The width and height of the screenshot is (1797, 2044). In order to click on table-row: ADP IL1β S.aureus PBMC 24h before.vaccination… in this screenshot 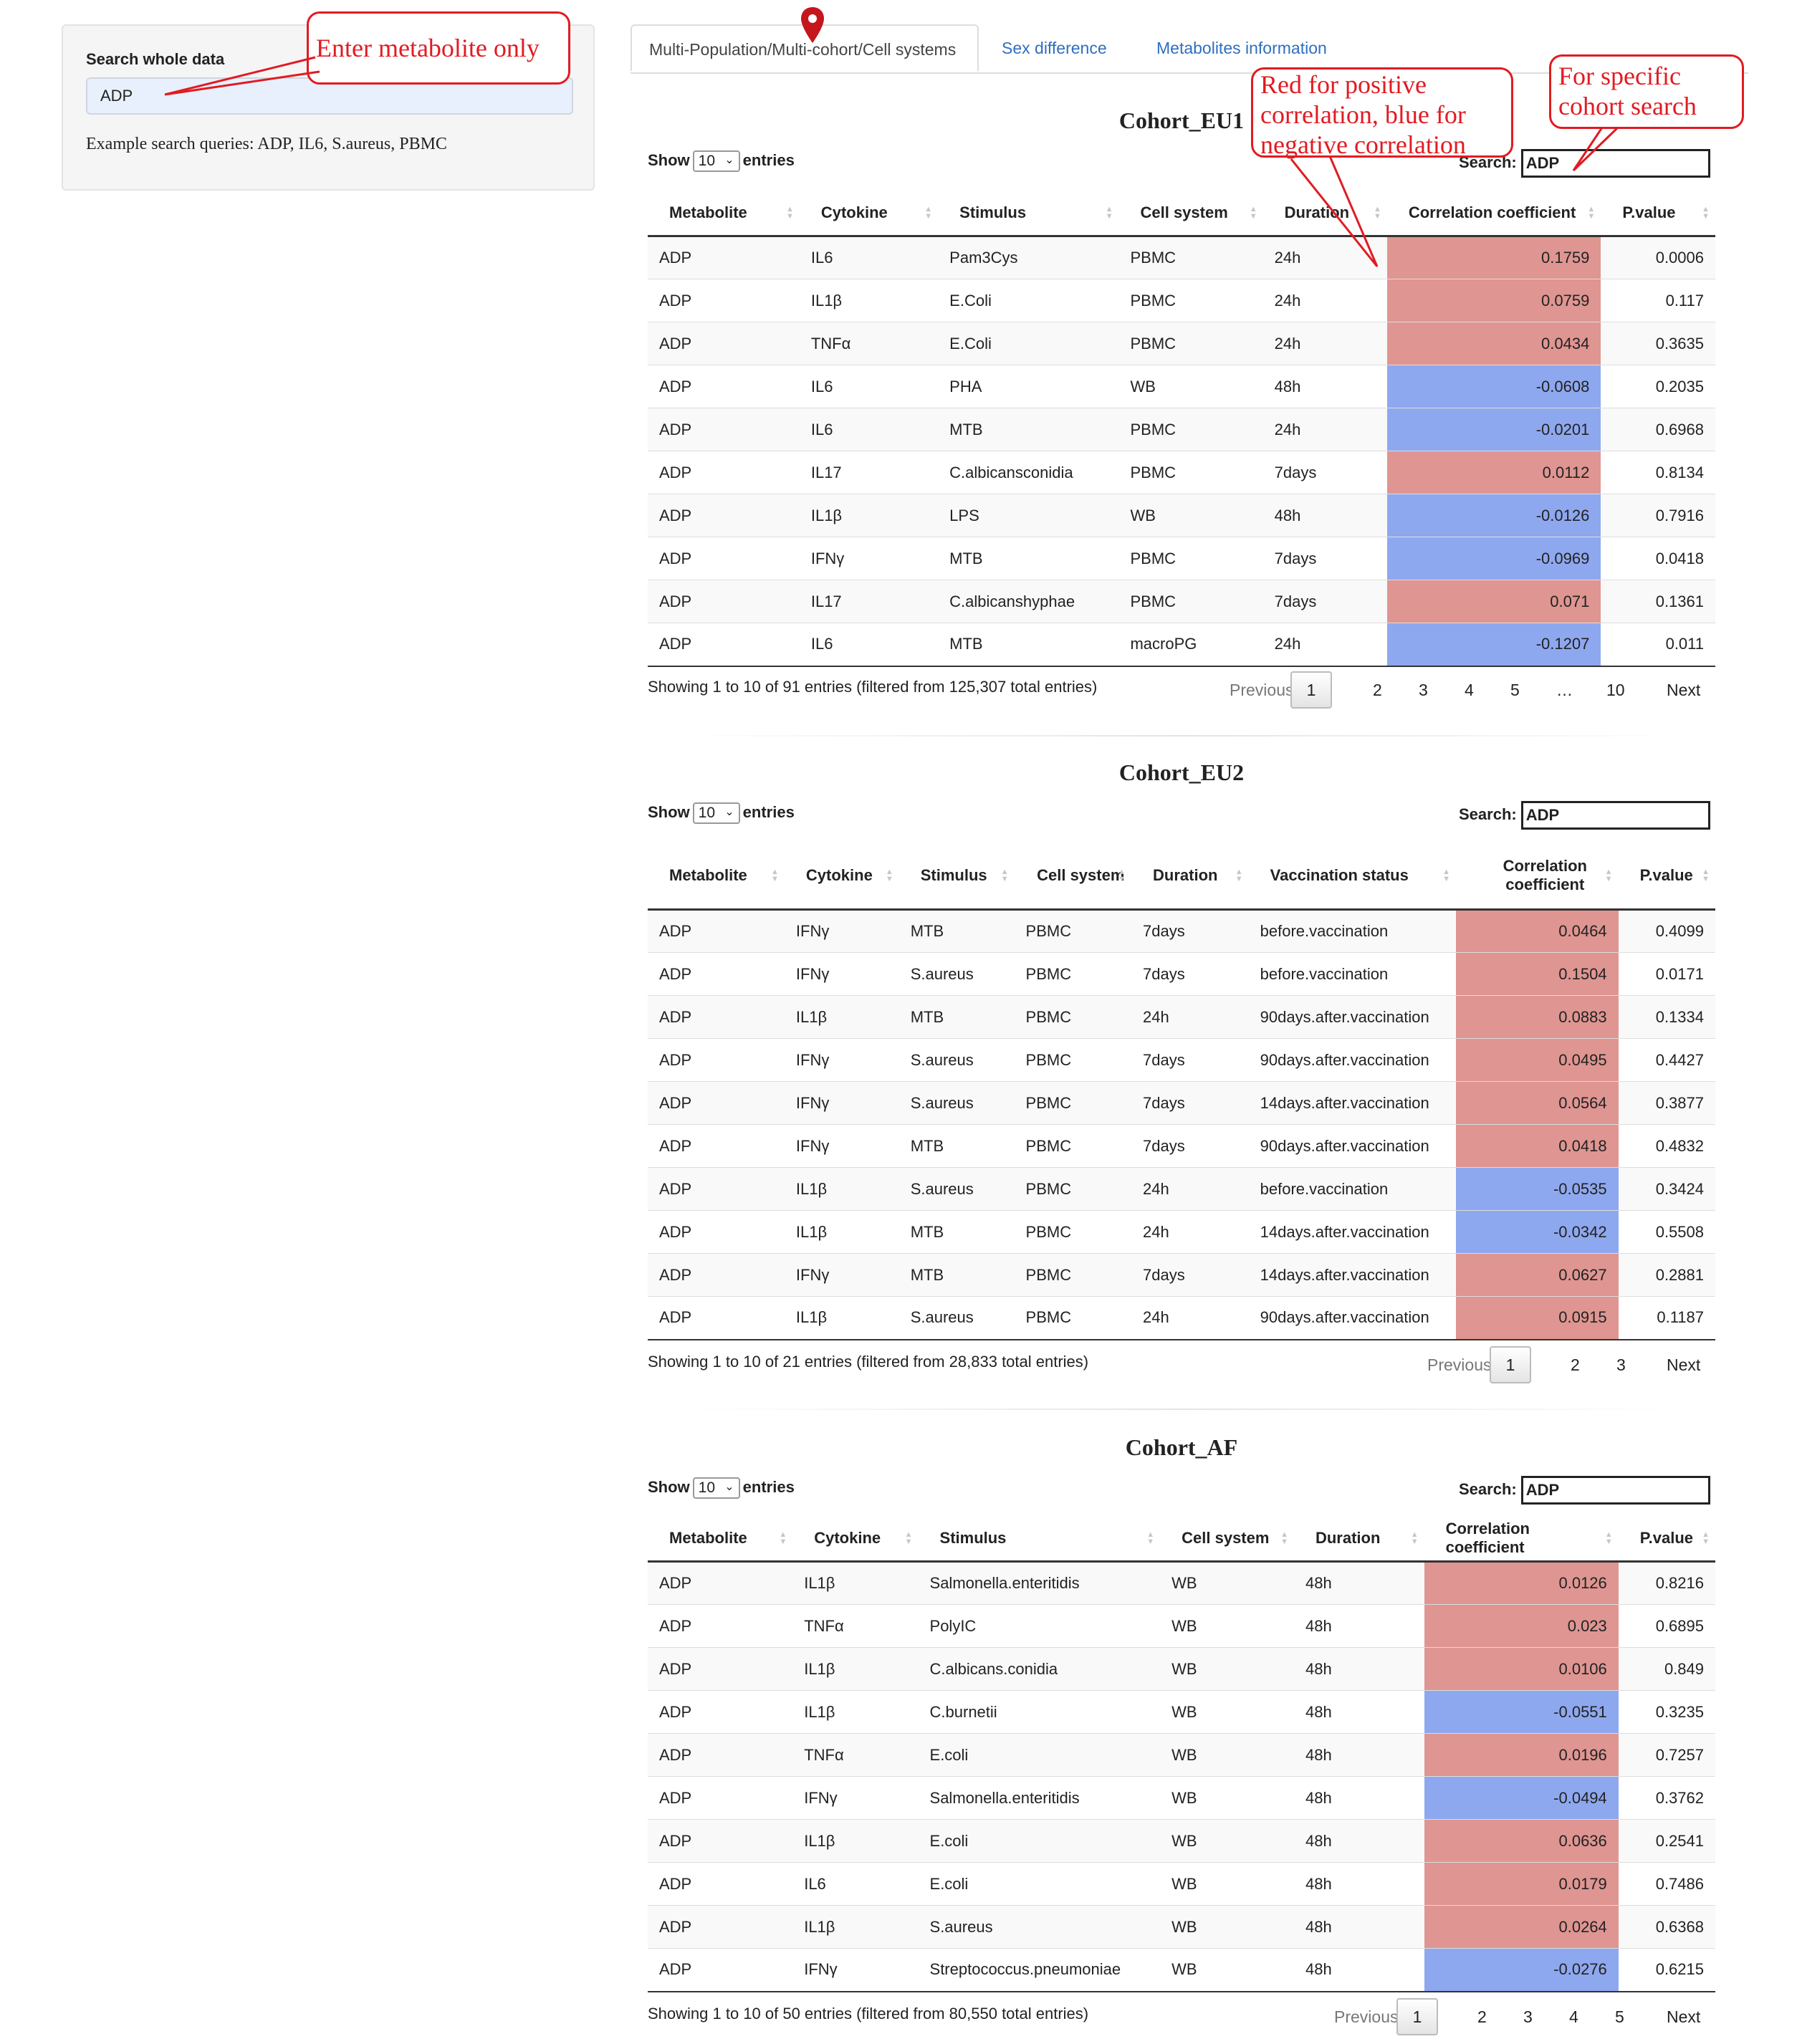, I will do `click(1181, 1189)`.